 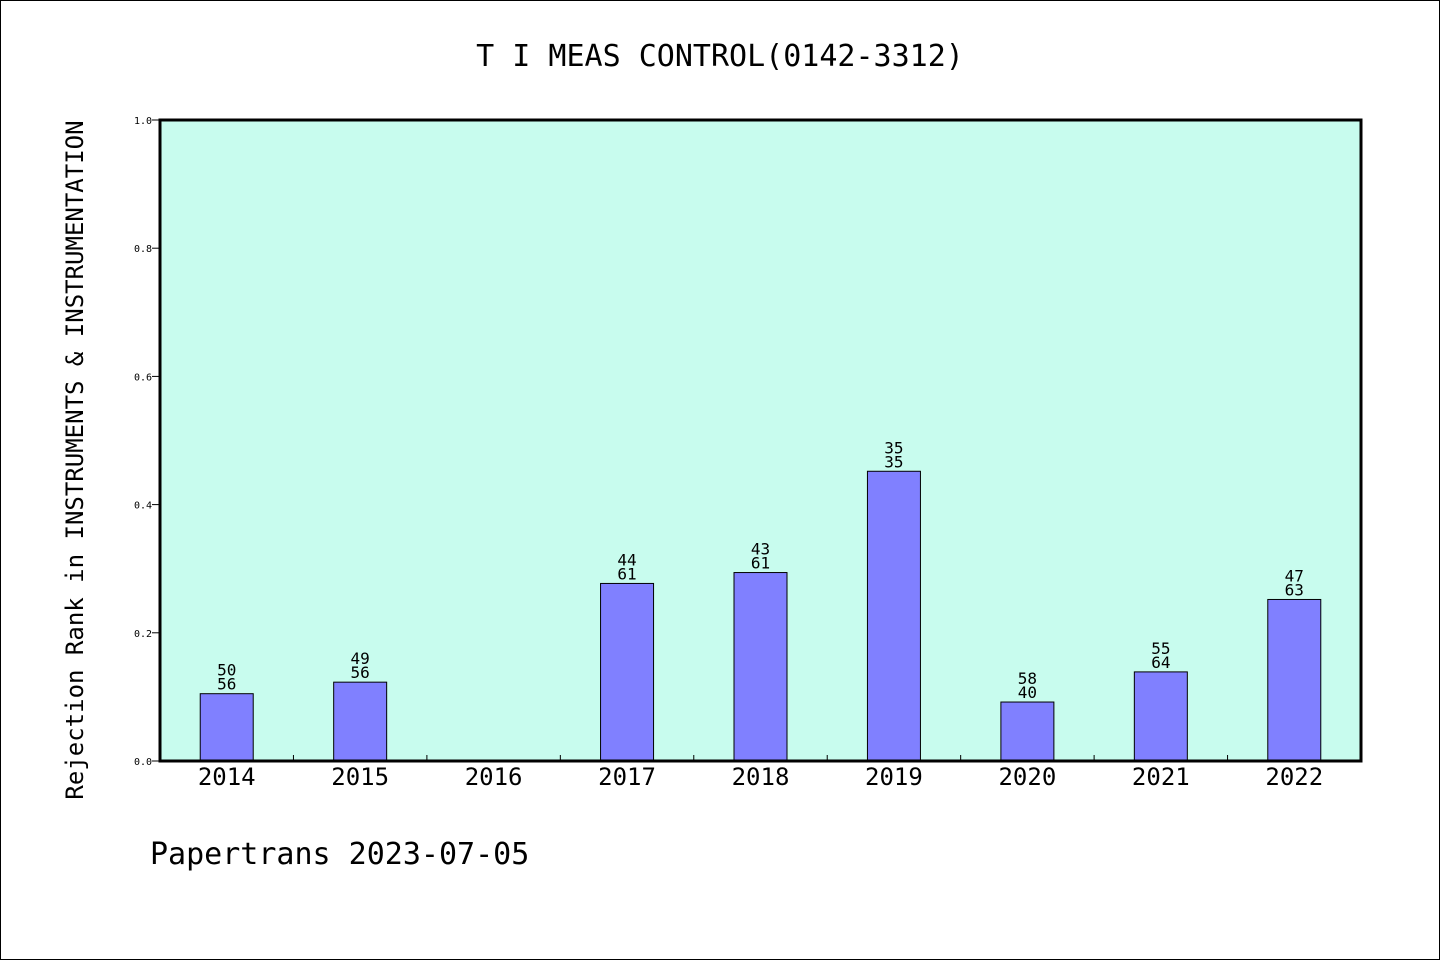 What do you see at coordinates (627, 777) in the screenshot?
I see `x-tick-label: 2017` at bounding box center [627, 777].